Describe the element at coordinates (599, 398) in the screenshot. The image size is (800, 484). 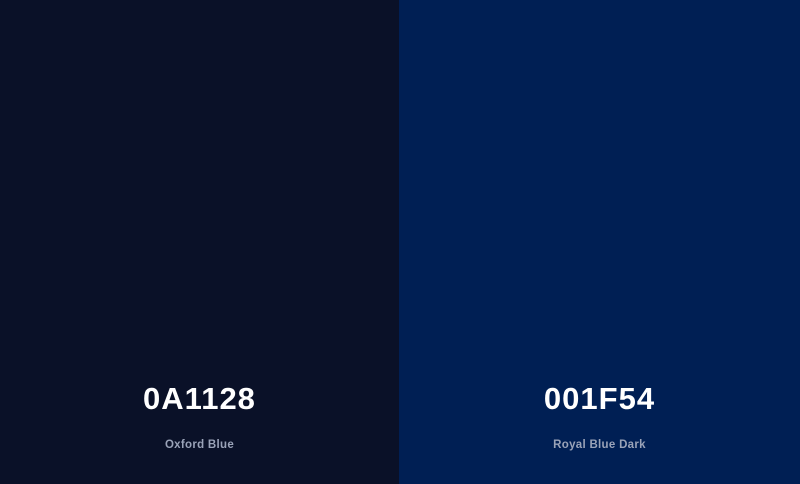
I see `color-hex-code: 001F54` at that location.